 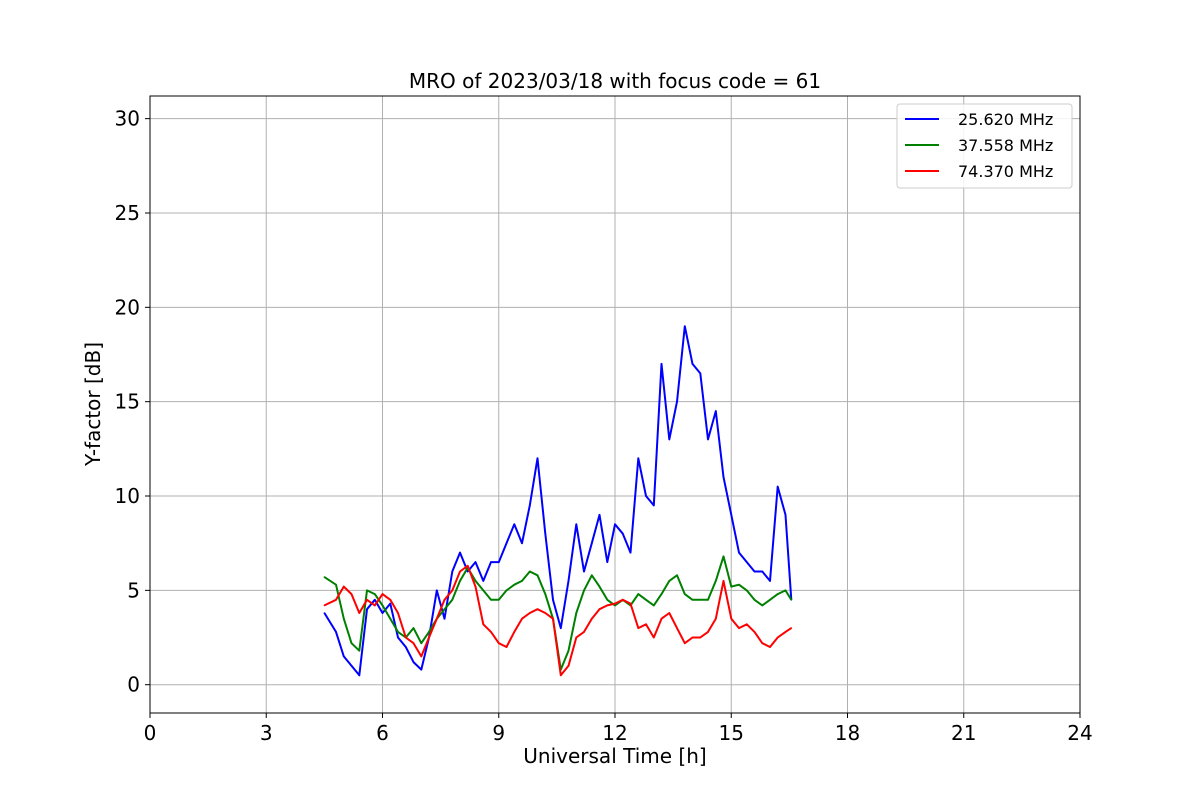 I want to click on y-tick-label: 25, so click(x=127, y=213).